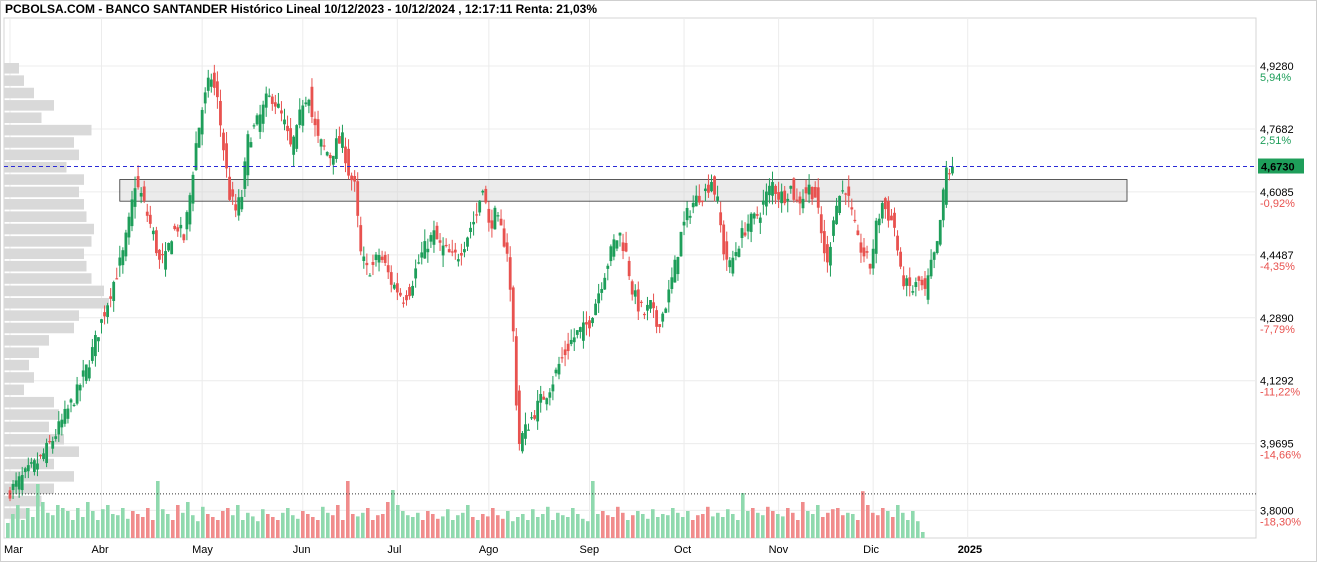  Describe the element at coordinates (1280, 393) in the screenshot. I see `y-tick-percent: -11,22%` at that location.